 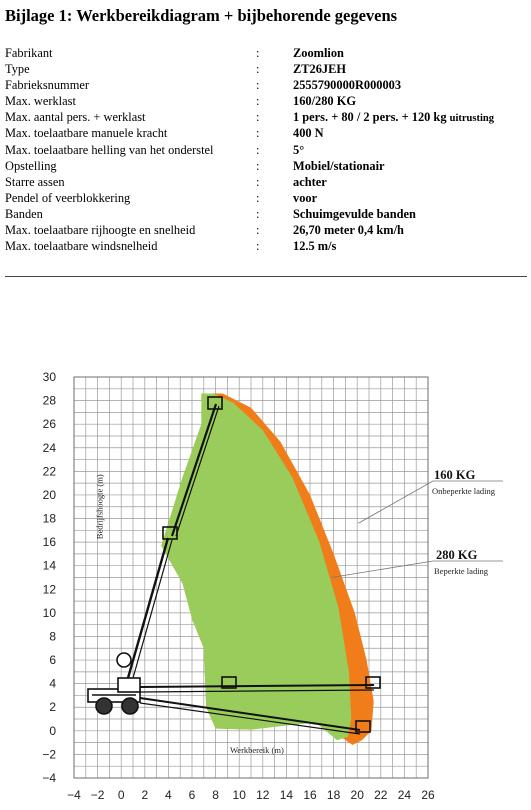 What do you see at coordinates (320, 69) in the screenshot?
I see `spec-value: ZT26JEH` at bounding box center [320, 69].